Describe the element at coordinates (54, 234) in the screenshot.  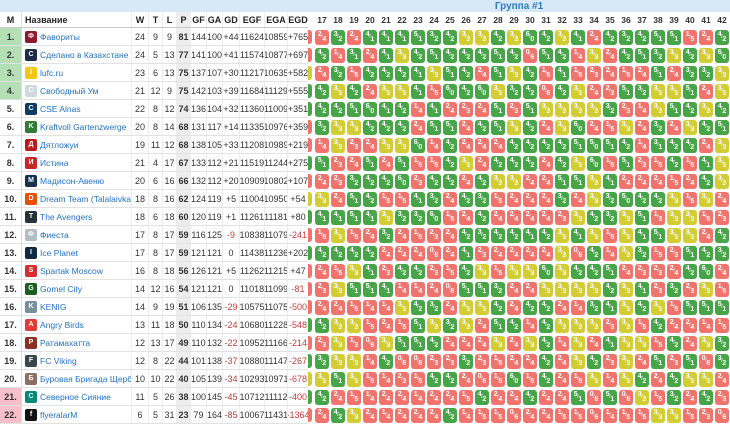
I see `team-name-link: Фиеста` at that location.